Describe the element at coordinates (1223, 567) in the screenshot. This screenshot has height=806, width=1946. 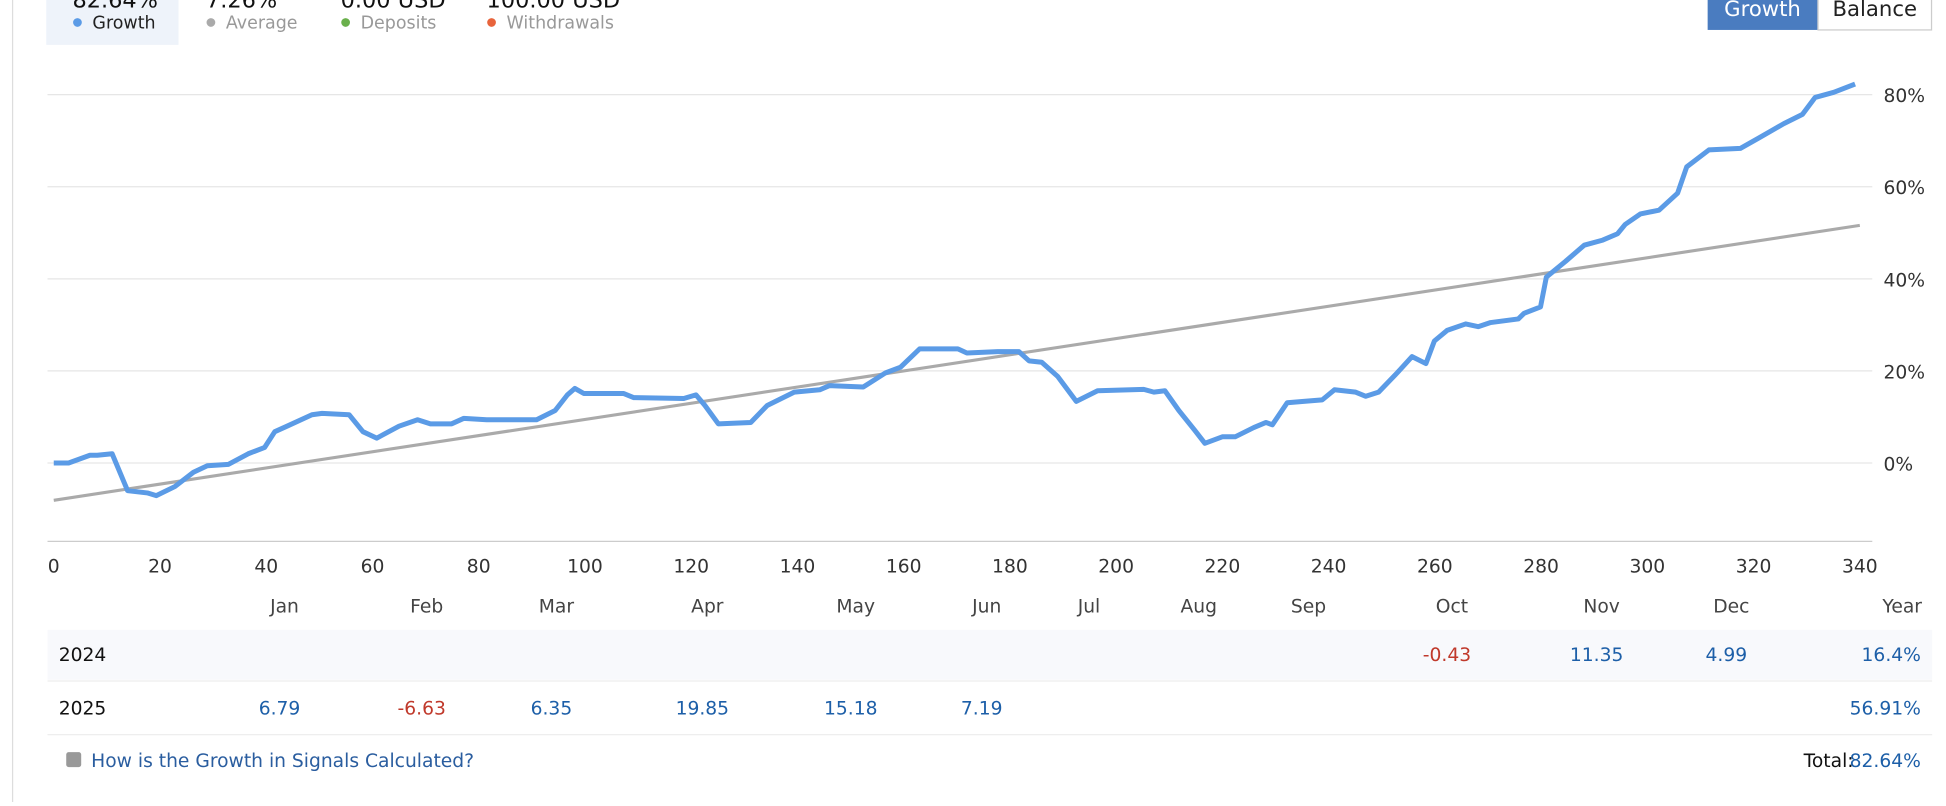
I see `x-tick-label: 220` at that location.